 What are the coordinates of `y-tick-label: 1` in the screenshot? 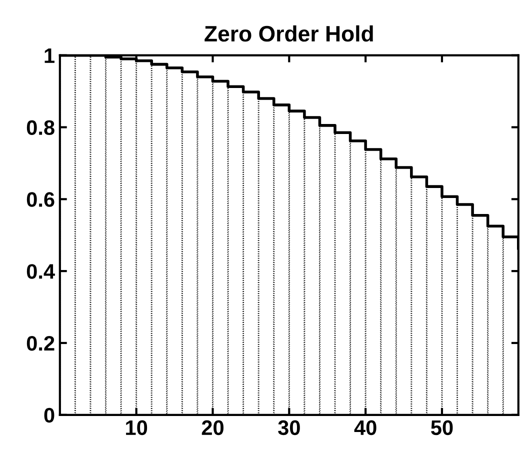 It's located at (49, 55).